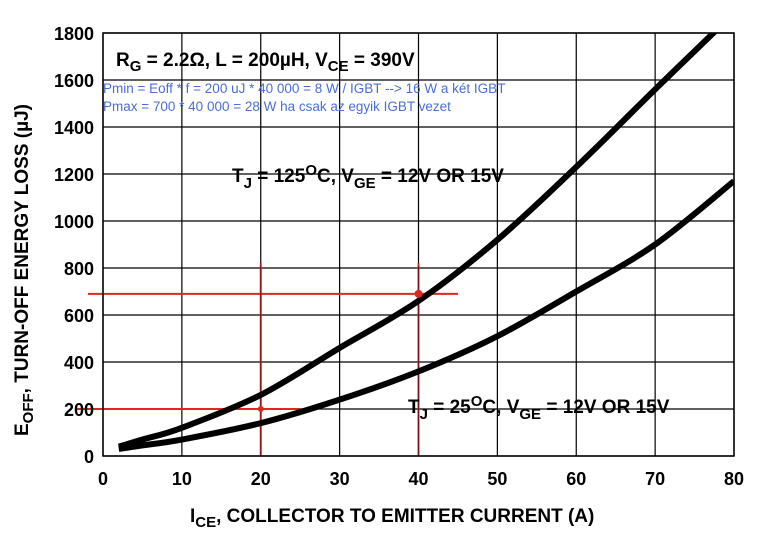 The image size is (764, 540). I want to click on y-tick-labels: 0 200 400 600 800 1000 1200 1400 1600 1800, so click(74, 245).